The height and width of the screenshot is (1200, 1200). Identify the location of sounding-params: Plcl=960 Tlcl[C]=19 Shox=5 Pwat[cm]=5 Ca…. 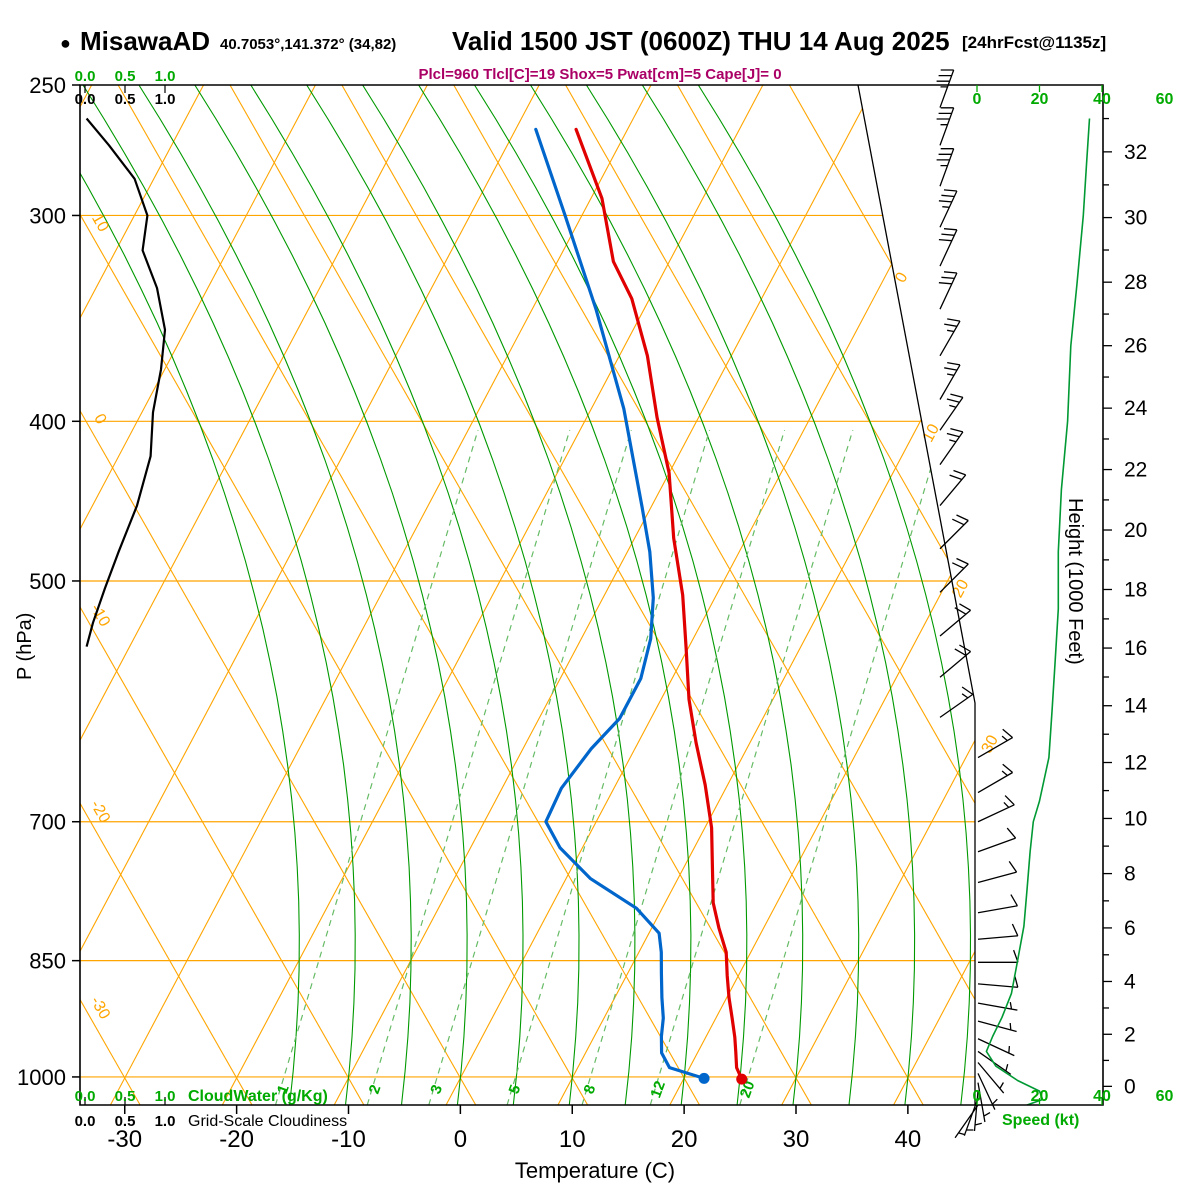
(600, 74).